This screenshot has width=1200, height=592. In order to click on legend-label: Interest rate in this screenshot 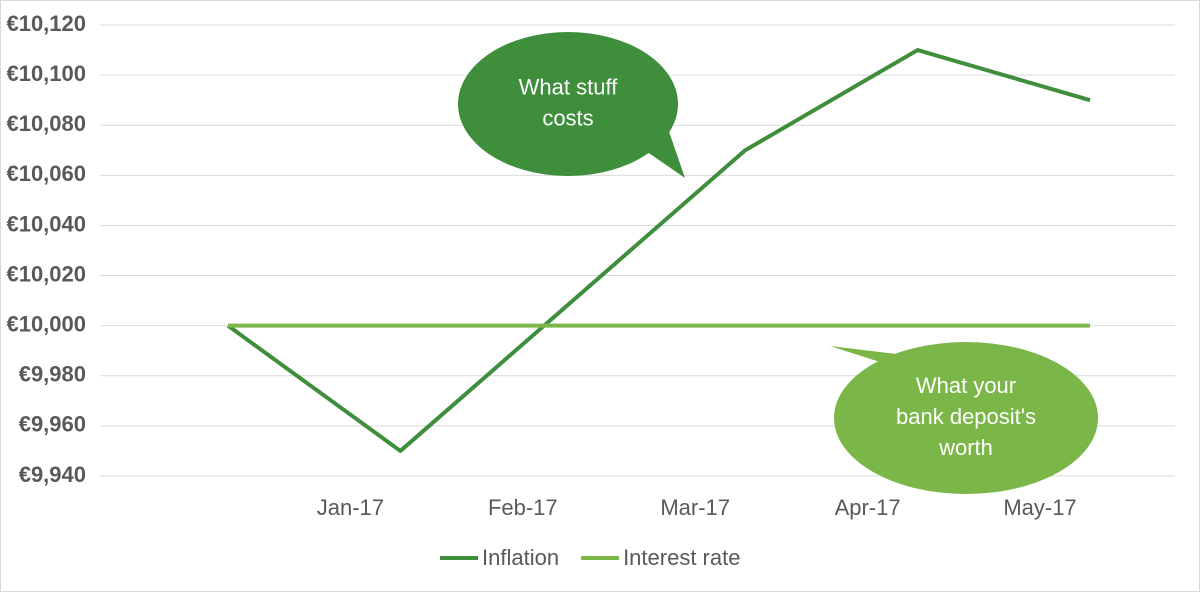, I will do `click(681, 557)`.